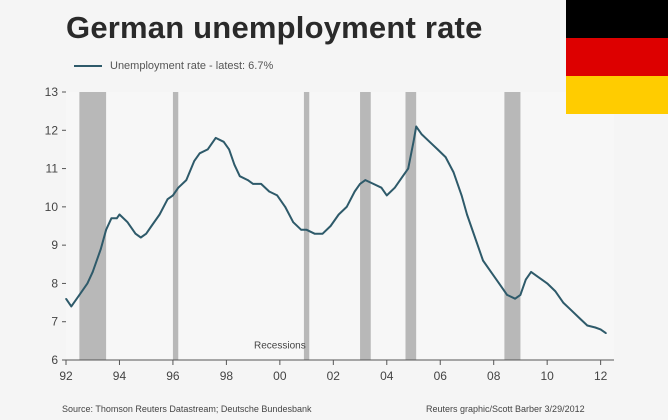 Image resolution: width=668 pixels, height=420 pixels. Describe the element at coordinates (617, 95) in the screenshot. I see `flag-stripe-gold` at that location.